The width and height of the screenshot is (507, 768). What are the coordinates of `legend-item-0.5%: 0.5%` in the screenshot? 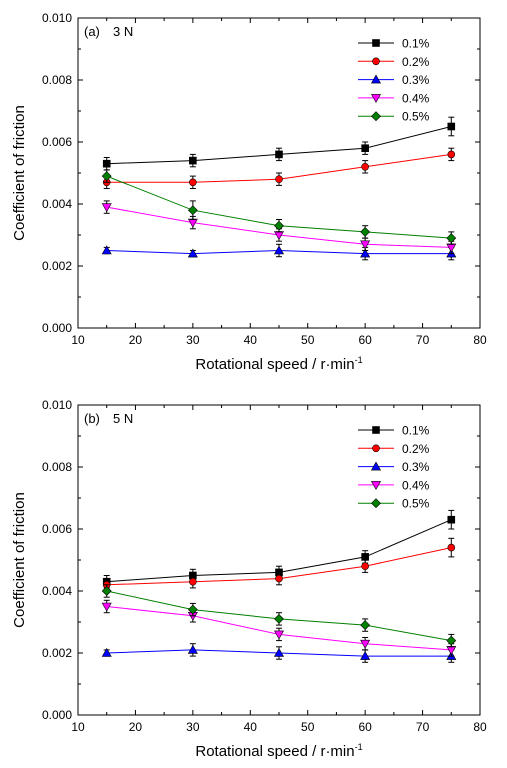 It's located at (394, 504).